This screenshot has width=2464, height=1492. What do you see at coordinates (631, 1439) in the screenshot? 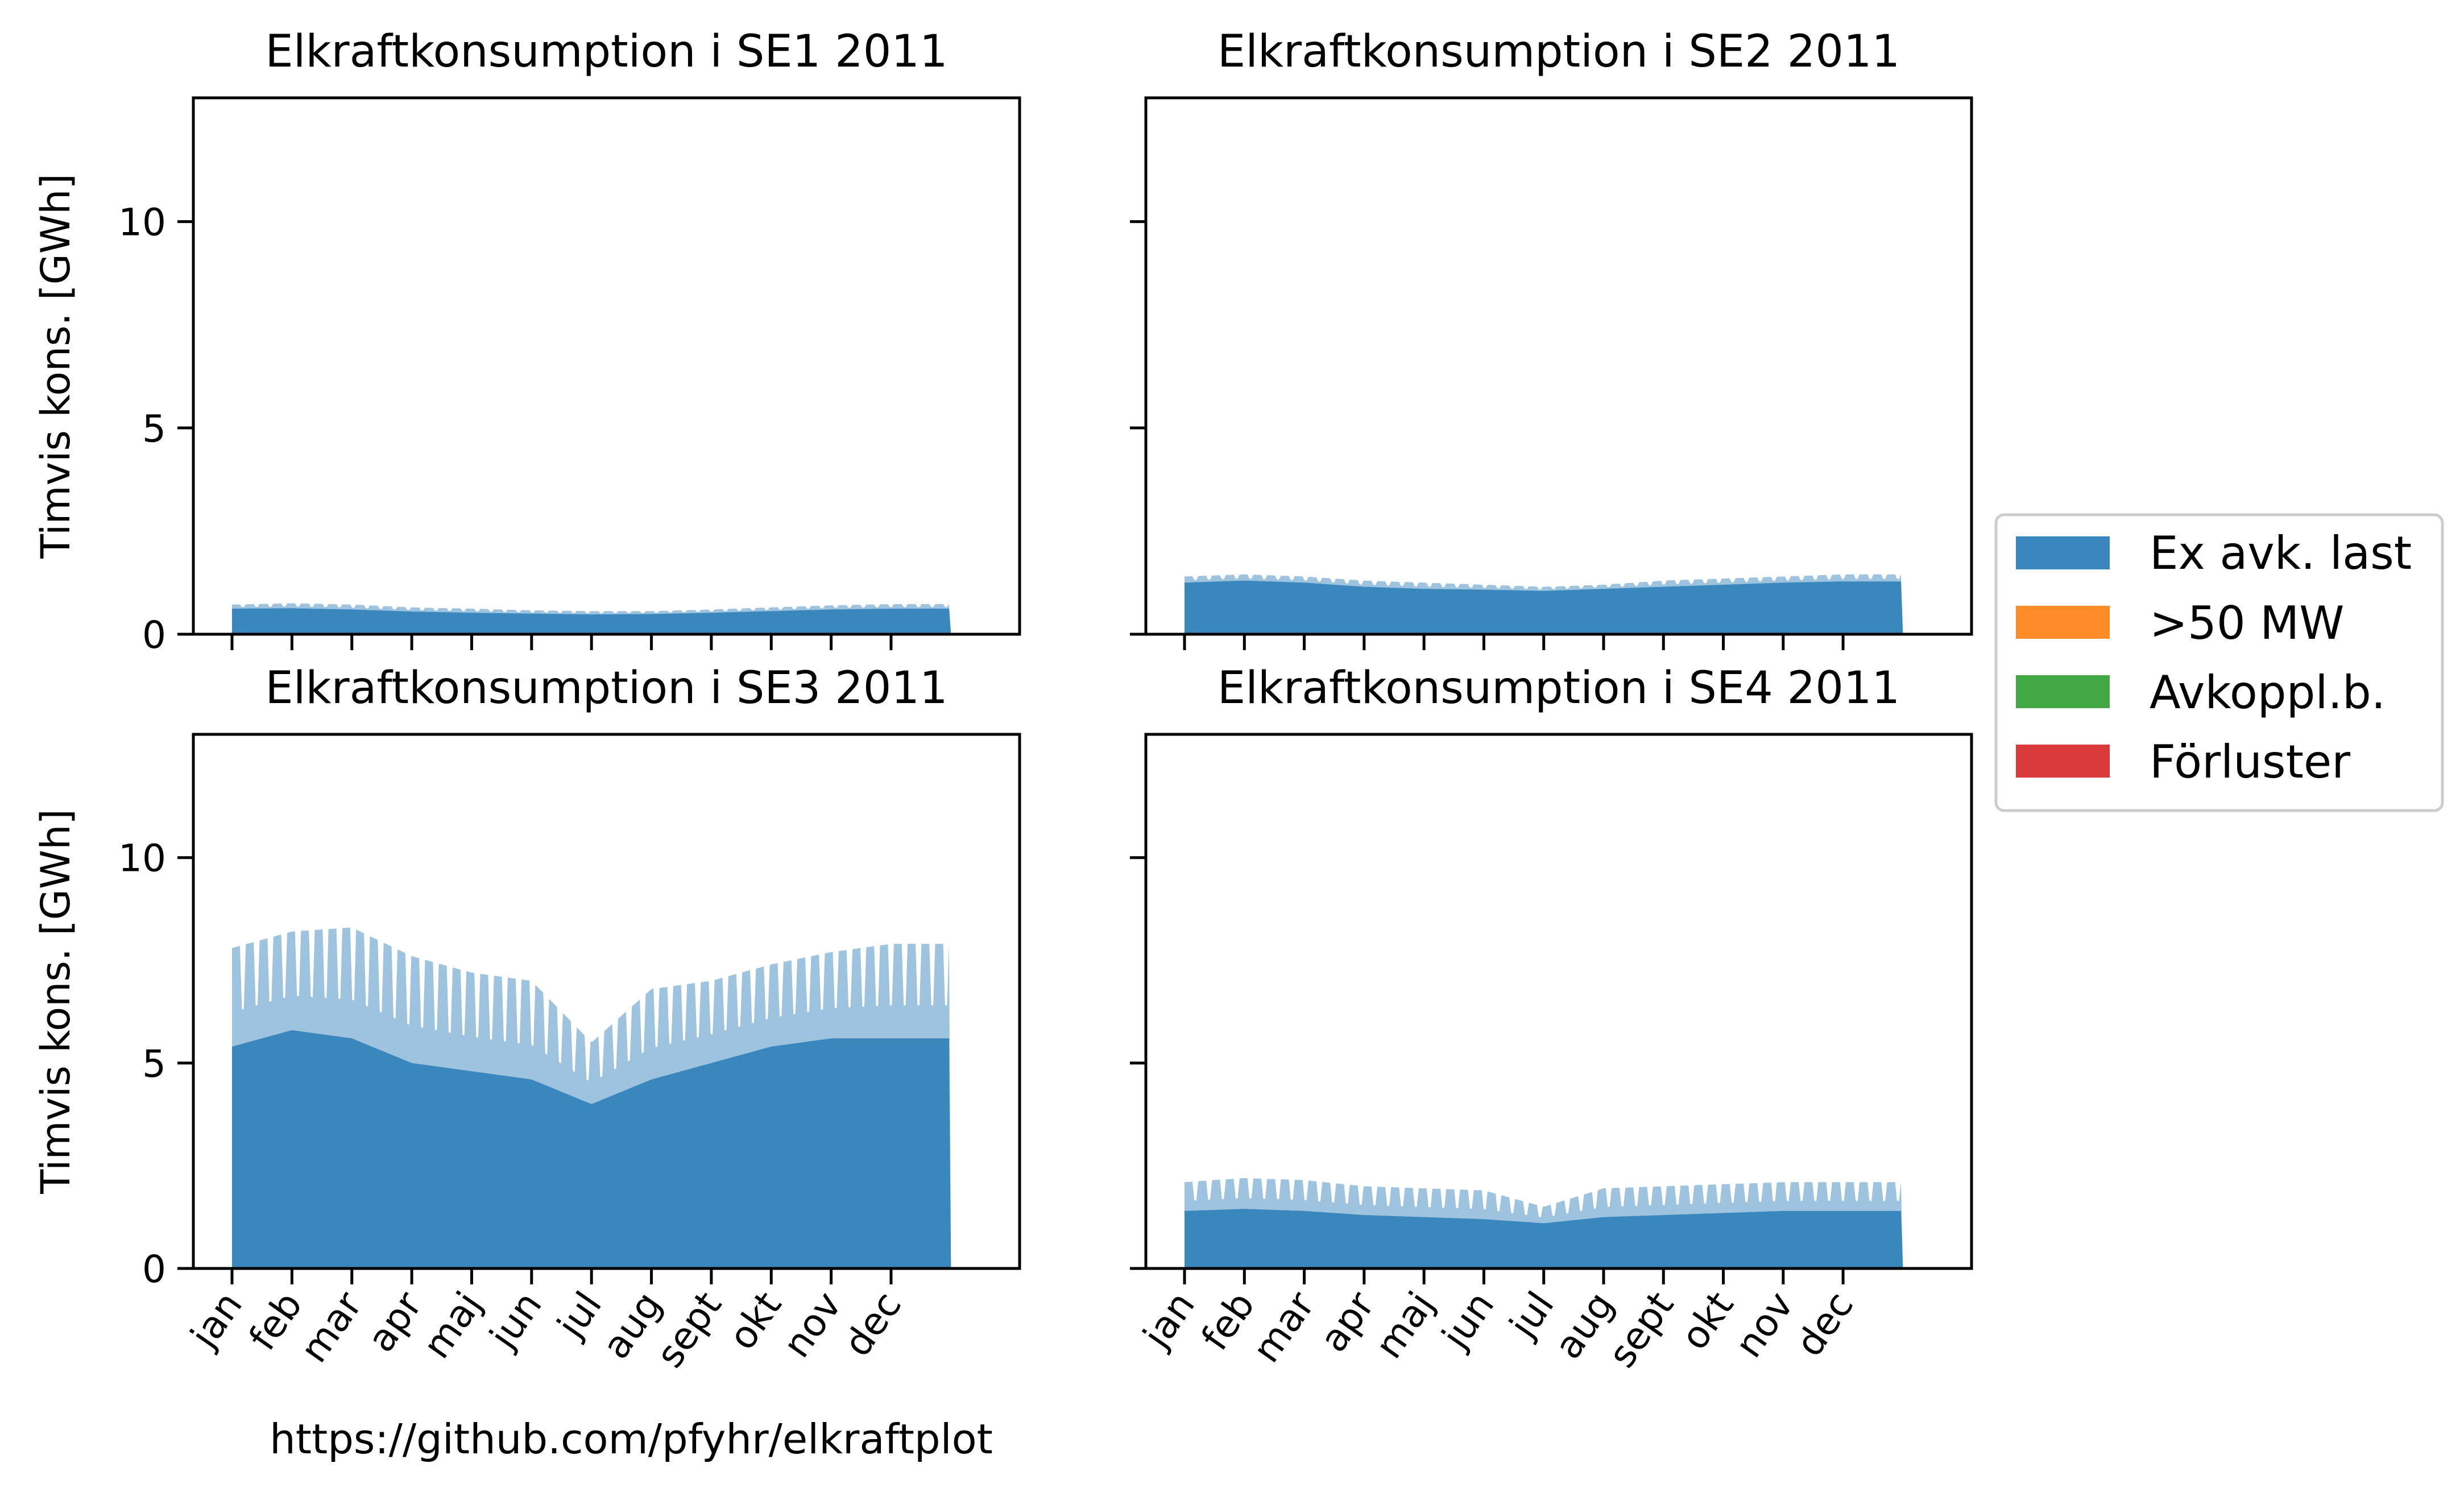
I see `source-url: https://github.com/pfyhr/elkraftplot` at bounding box center [631, 1439].